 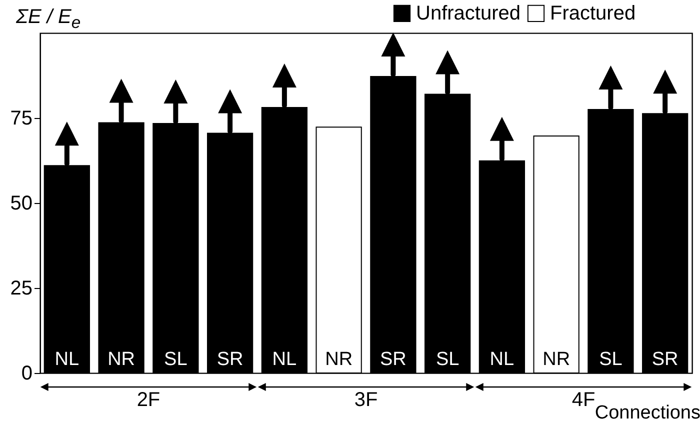 I want to click on y-tick-label: 0, so click(x=26, y=373).